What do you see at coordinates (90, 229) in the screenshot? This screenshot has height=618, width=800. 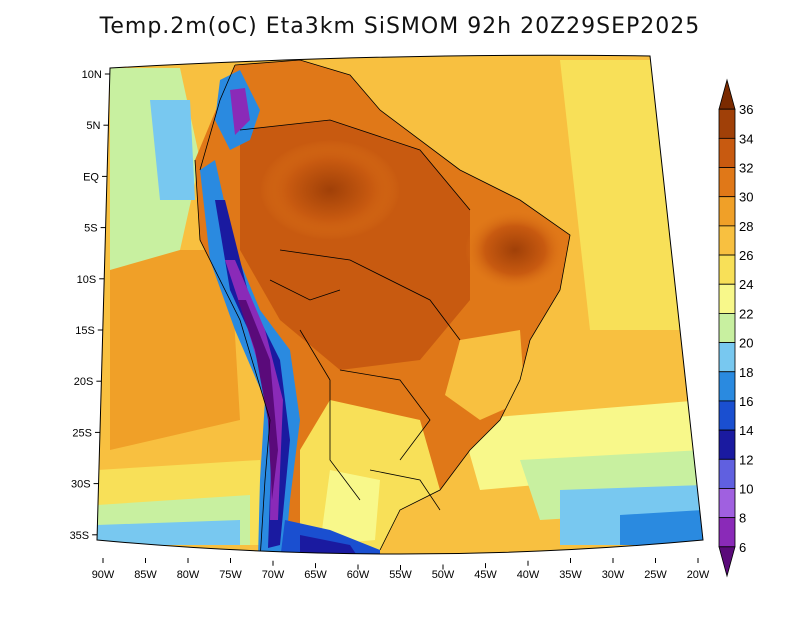 I see `lat-tick-label: 5S` at bounding box center [90, 229].